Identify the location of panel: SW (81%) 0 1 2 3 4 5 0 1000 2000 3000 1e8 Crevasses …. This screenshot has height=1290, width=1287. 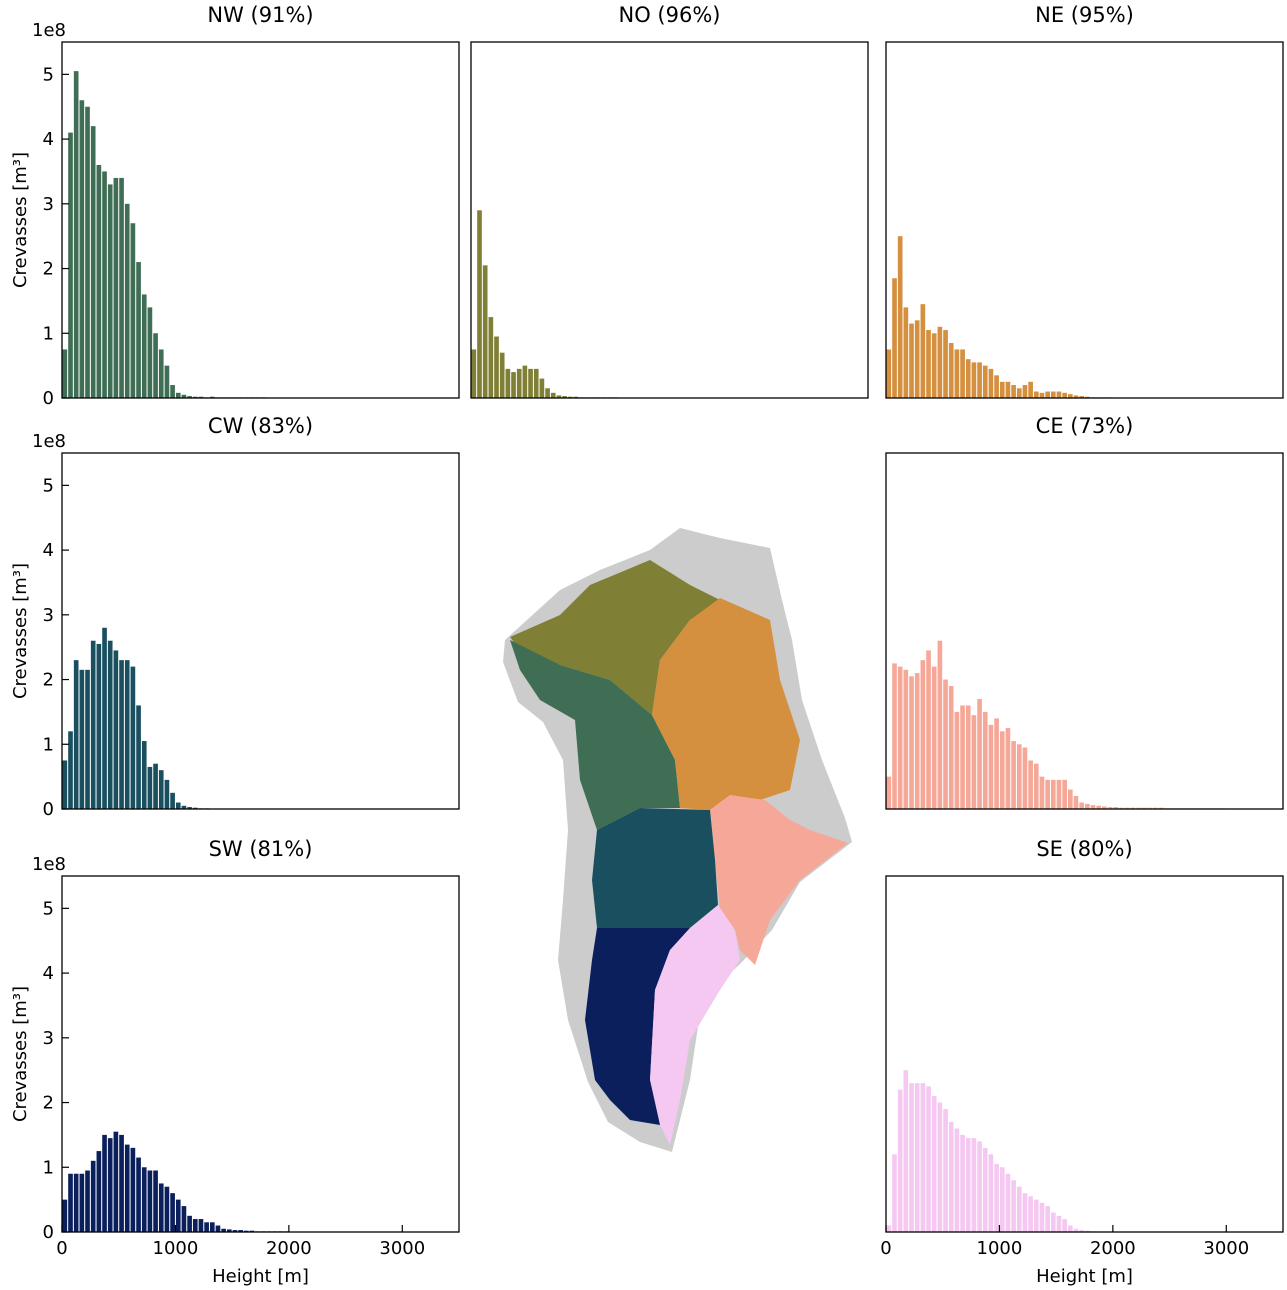
(235, 1062).